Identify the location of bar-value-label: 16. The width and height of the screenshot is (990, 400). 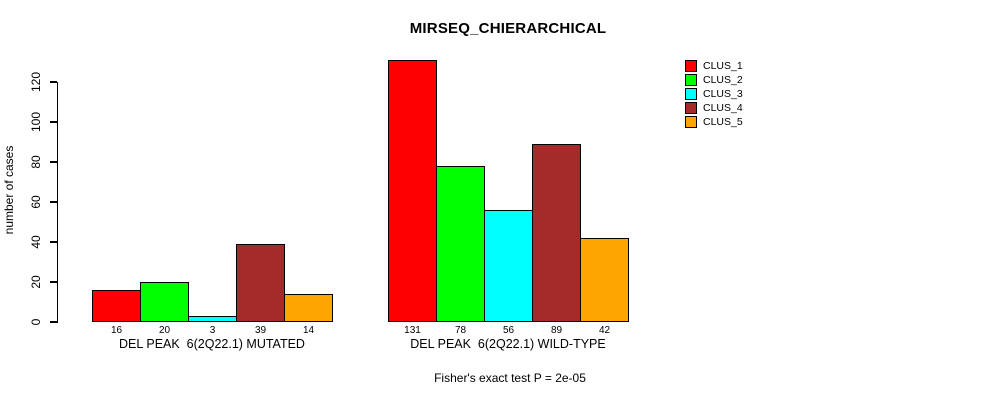
(116, 330).